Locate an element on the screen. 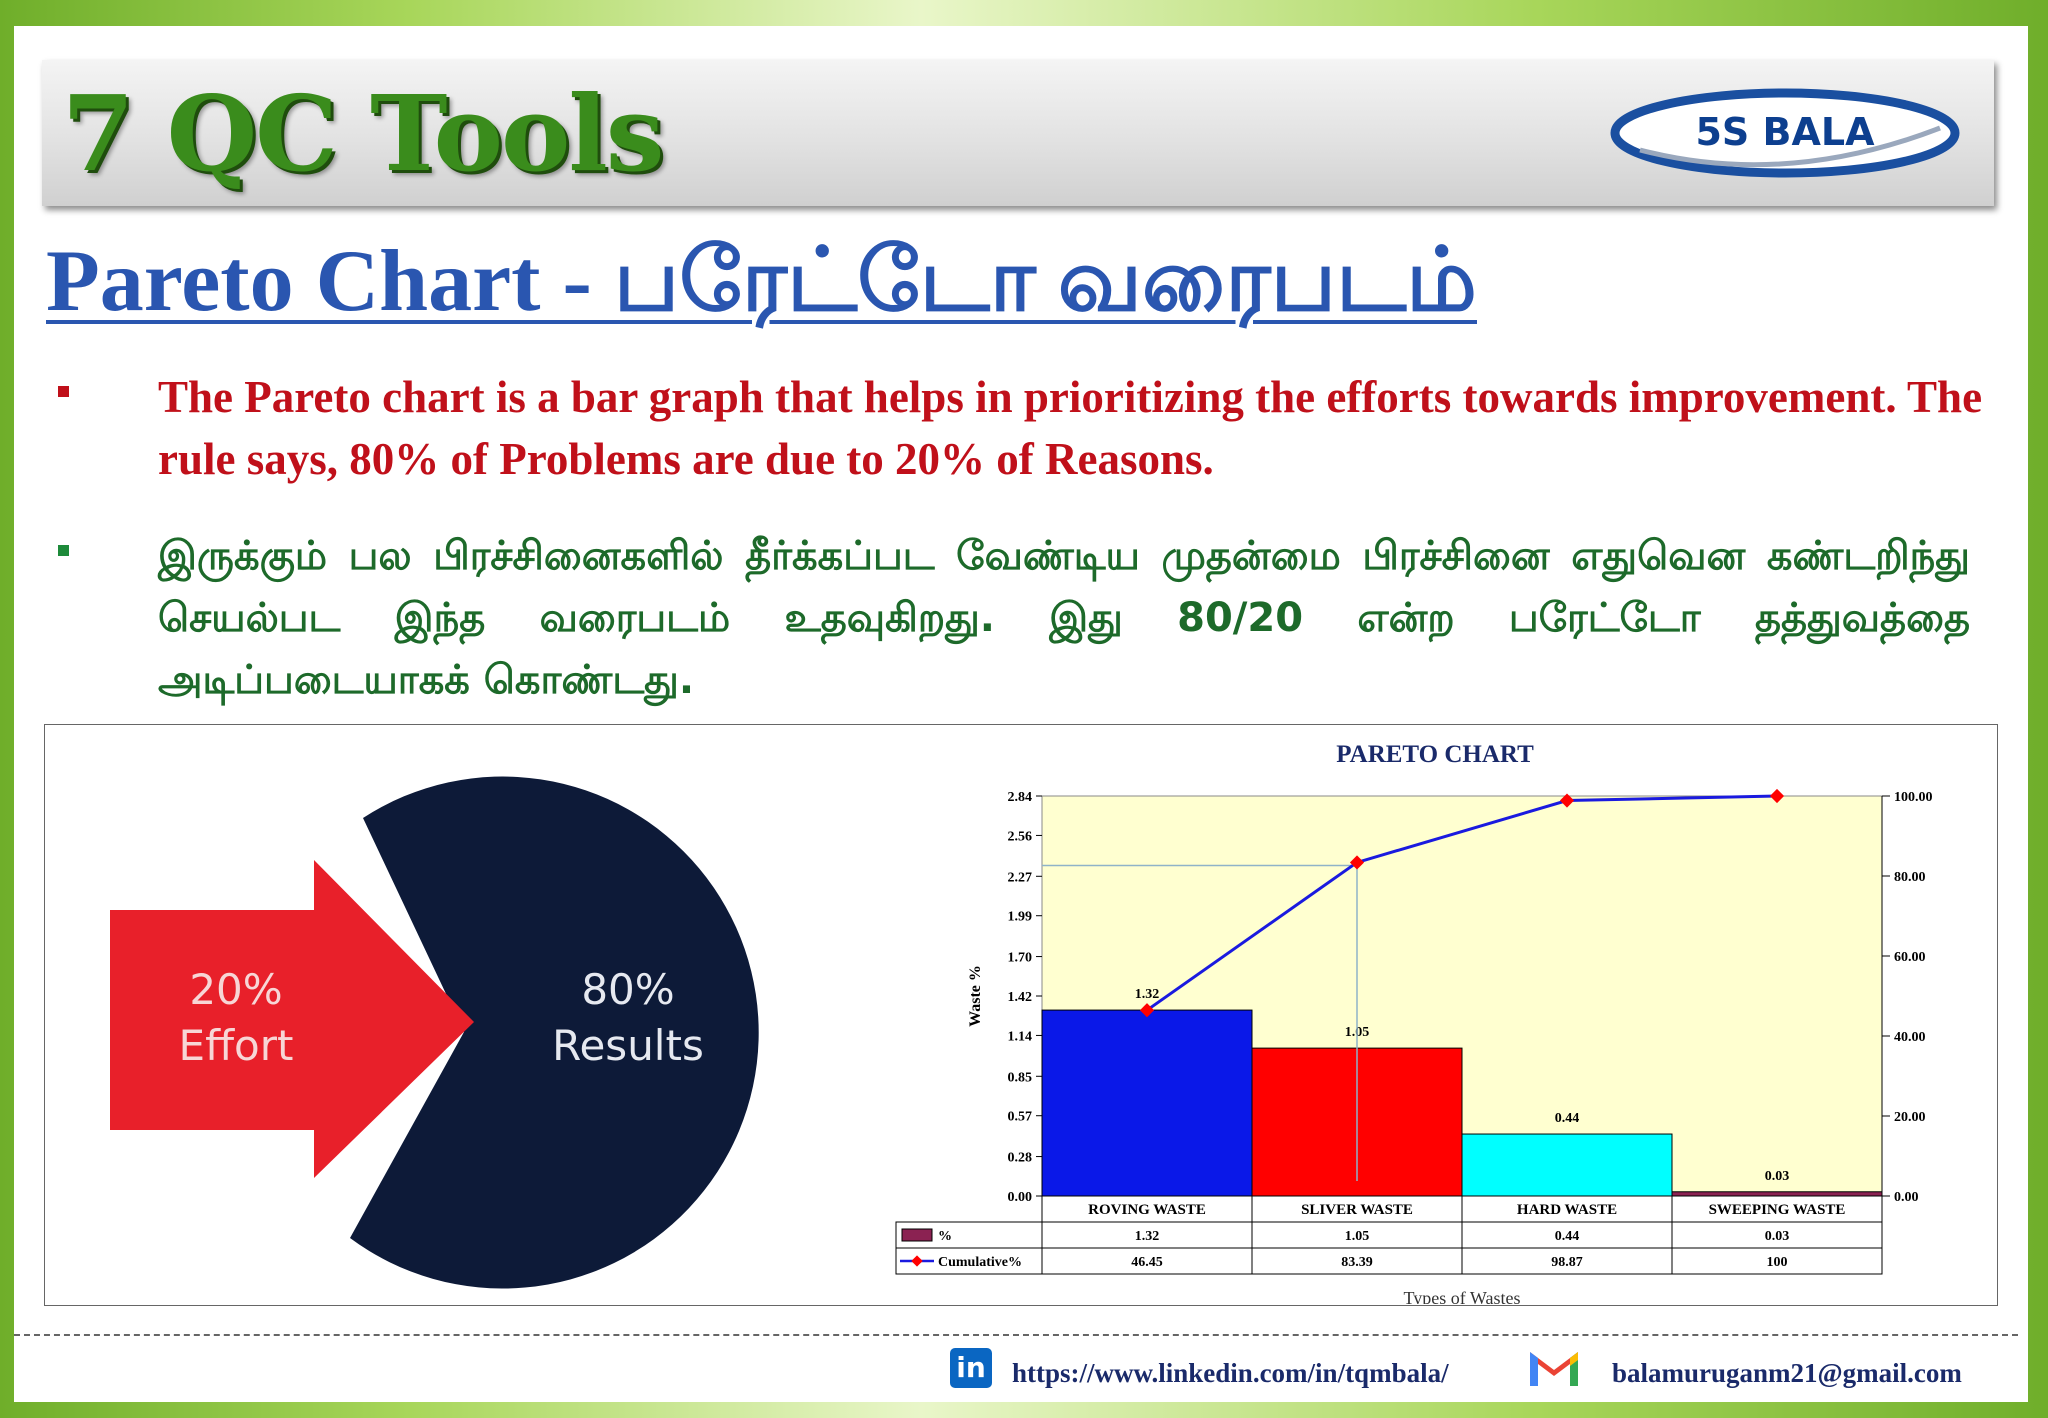  category-label: SLIVER WASTE is located at coordinates (1357, 1210).